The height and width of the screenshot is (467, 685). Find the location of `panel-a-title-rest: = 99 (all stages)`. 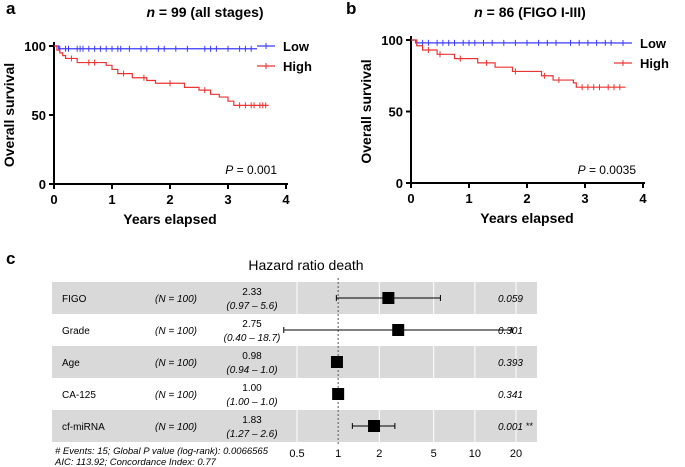

panel-a-title-rest: = 99 (all stages) is located at coordinates (209, 12).